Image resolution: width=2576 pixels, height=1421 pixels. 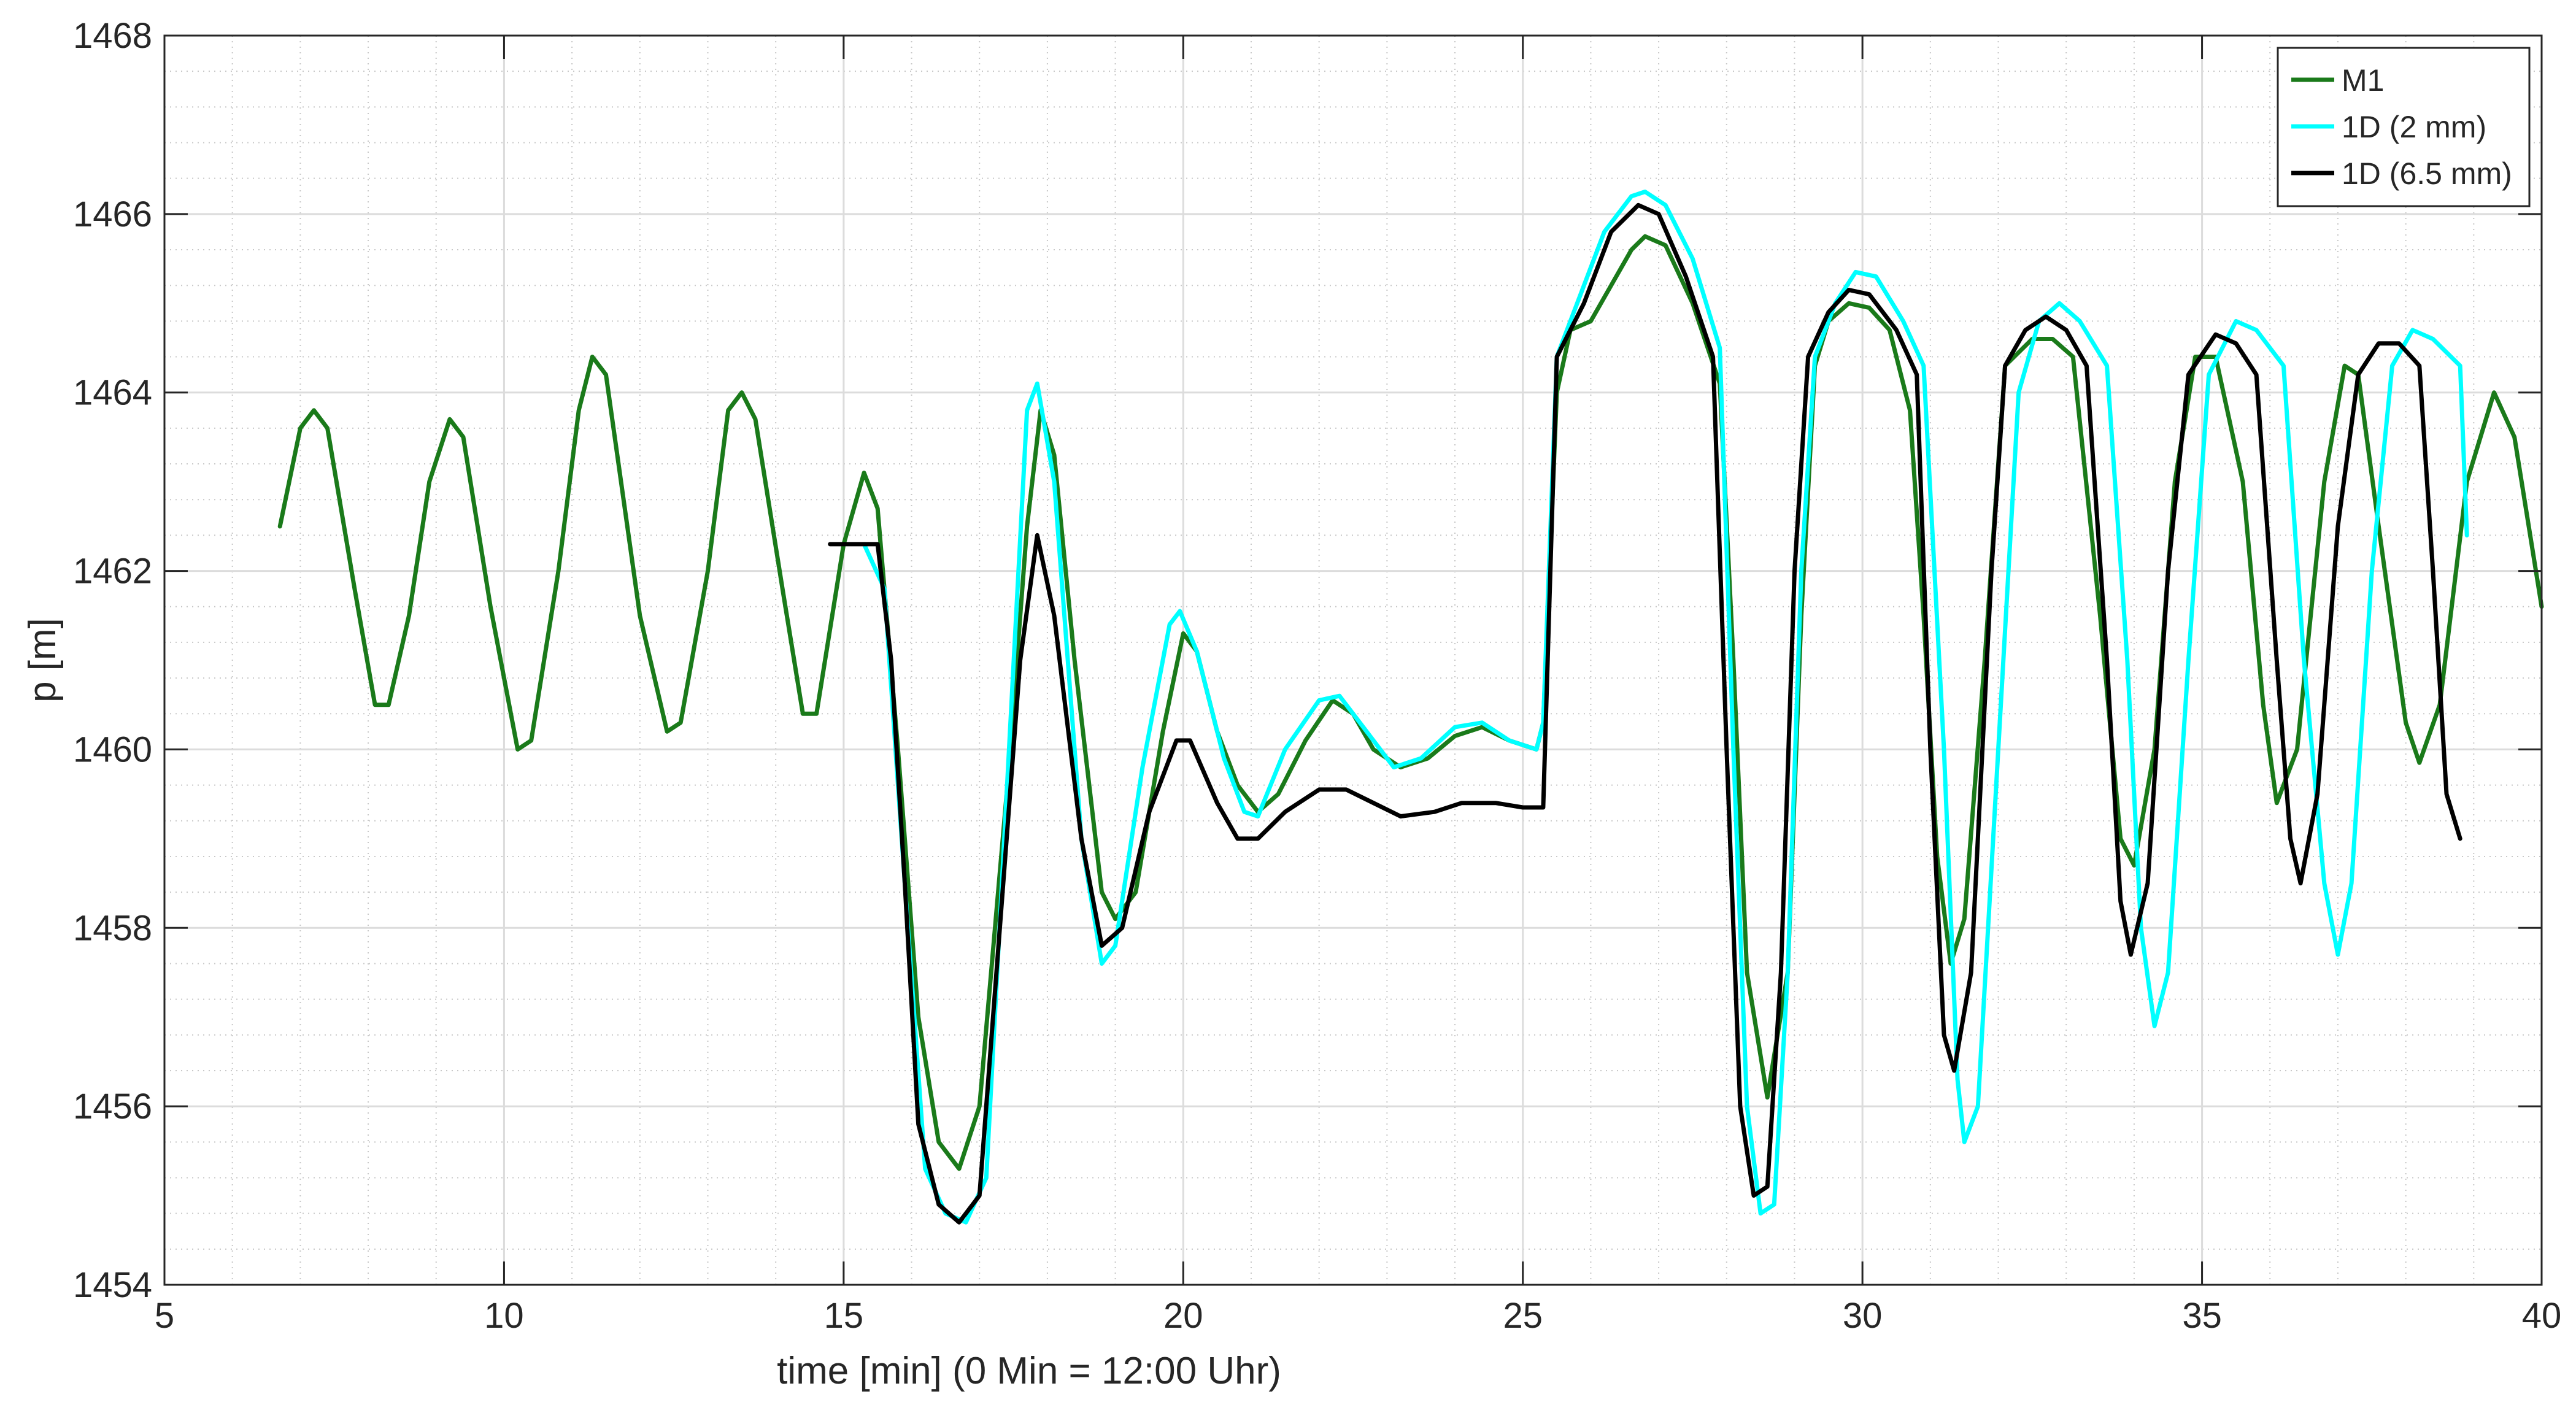 I want to click on x-tick-label: 25, so click(x=1523, y=1316).